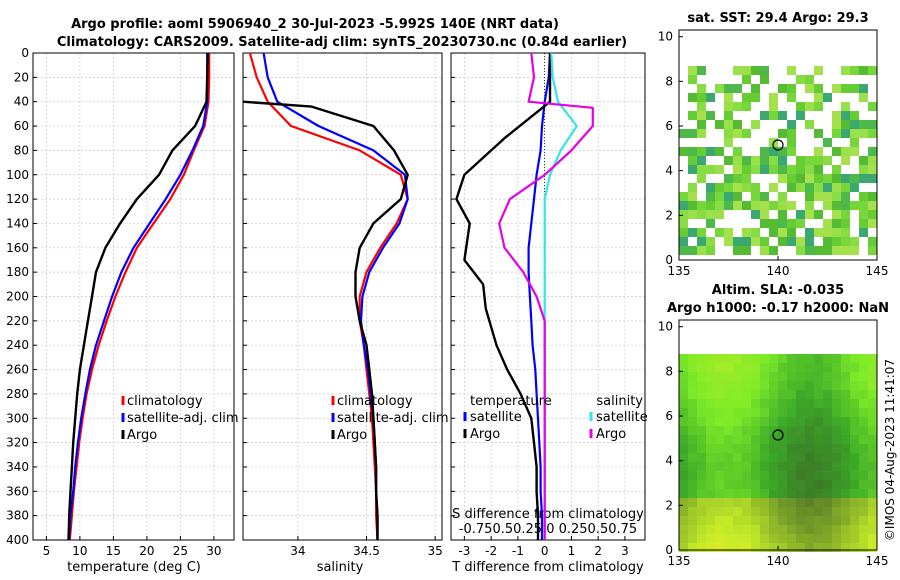 Image resolution: width=900 pixels, height=580 pixels. Describe the element at coordinates (669, 126) in the screenshot. I see `map-y-tick-label: 6` at that location.